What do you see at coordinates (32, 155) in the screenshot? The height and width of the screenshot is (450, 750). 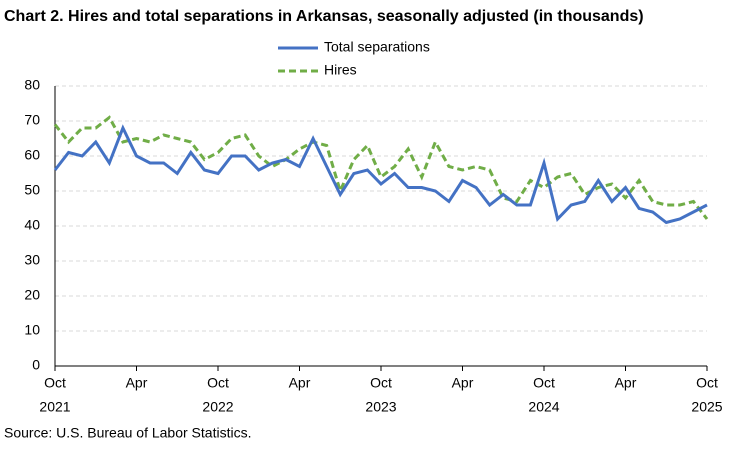 I see `y-tick-label: 60` at bounding box center [32, 155].